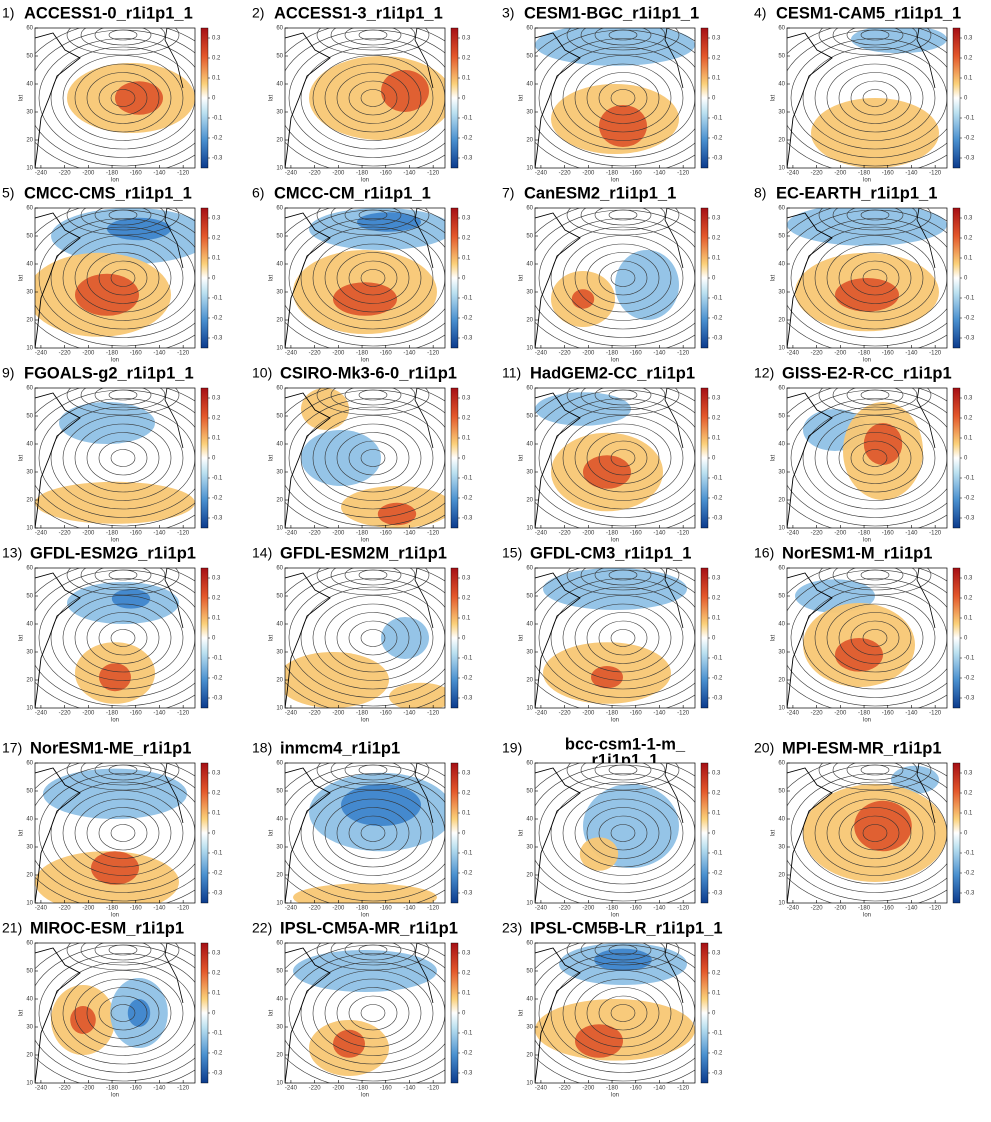 This screenshot has width=991, height=1122. I want to click on x-tick-label: -220, so click(817, 354).